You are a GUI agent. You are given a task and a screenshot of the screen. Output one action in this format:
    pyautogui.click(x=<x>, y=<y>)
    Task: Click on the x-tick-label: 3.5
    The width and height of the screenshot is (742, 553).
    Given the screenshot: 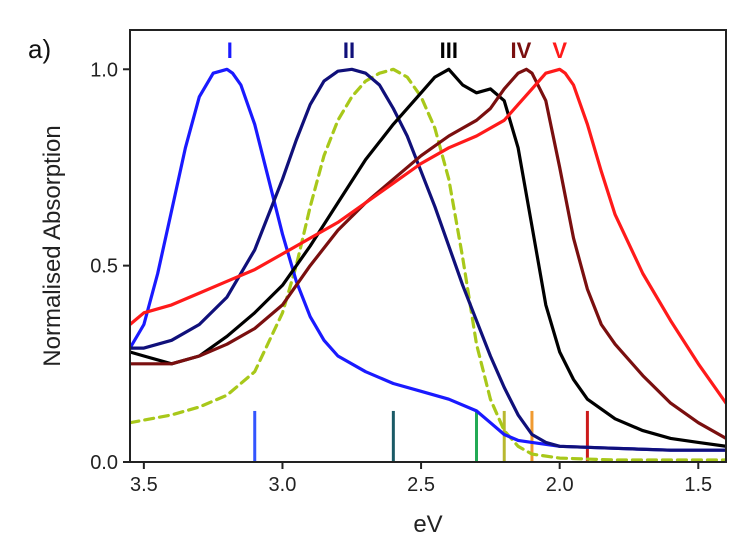 What is the action you would take?
    pyautogui.click(x=144, y=485)
    